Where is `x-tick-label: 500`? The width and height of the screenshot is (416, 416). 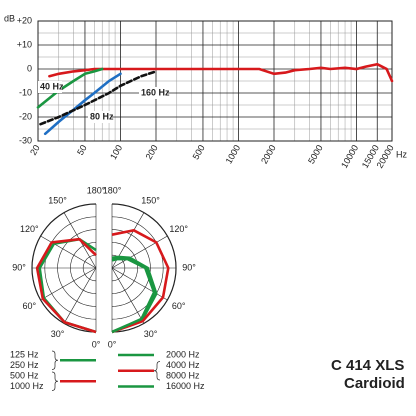 x-tick-label: 500 is located at coordinates (199, 152).